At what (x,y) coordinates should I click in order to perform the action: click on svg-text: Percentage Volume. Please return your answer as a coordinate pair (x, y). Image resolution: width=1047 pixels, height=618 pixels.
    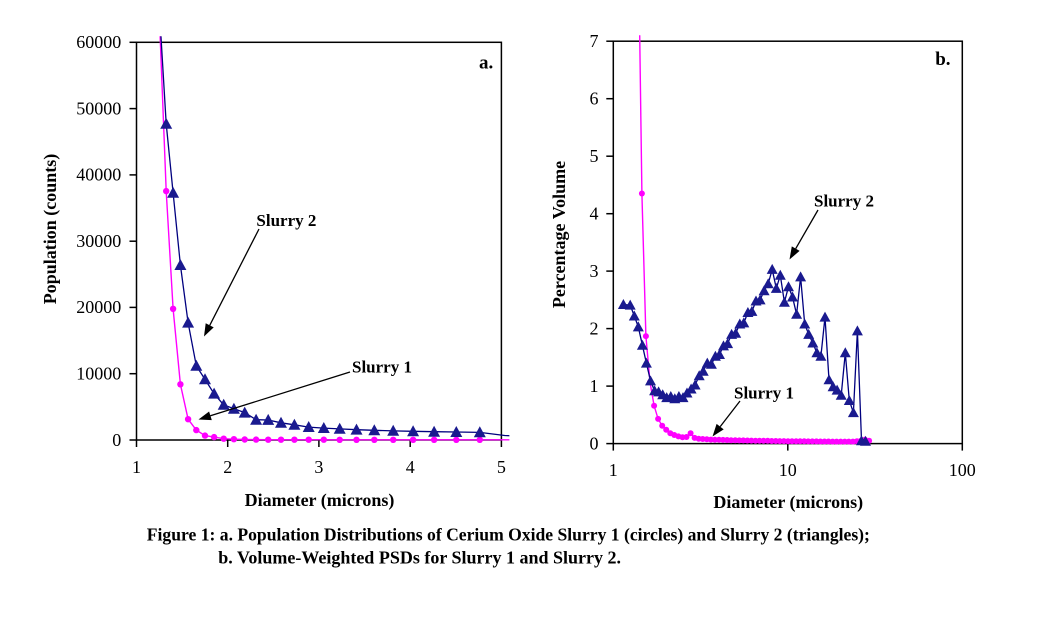
    Looking at the image, I should click on (559, 234).